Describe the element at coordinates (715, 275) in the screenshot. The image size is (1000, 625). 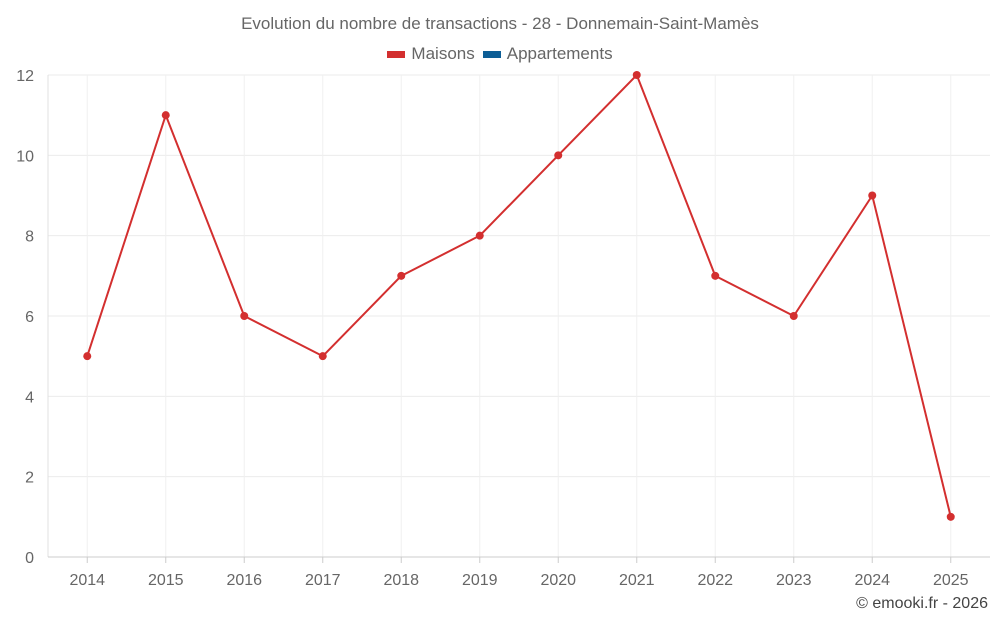
I see `data-point-maisons-2022` at that location.